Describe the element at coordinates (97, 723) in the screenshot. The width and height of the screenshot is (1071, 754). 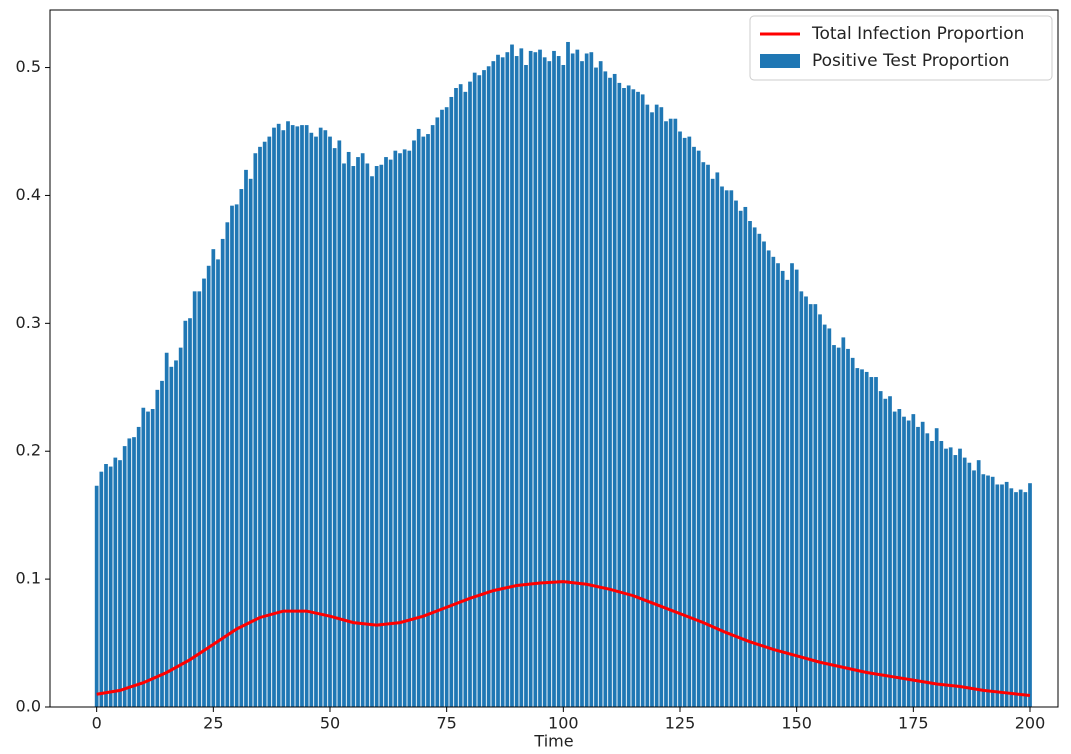
I see `x-tick-label: 0` at that location.